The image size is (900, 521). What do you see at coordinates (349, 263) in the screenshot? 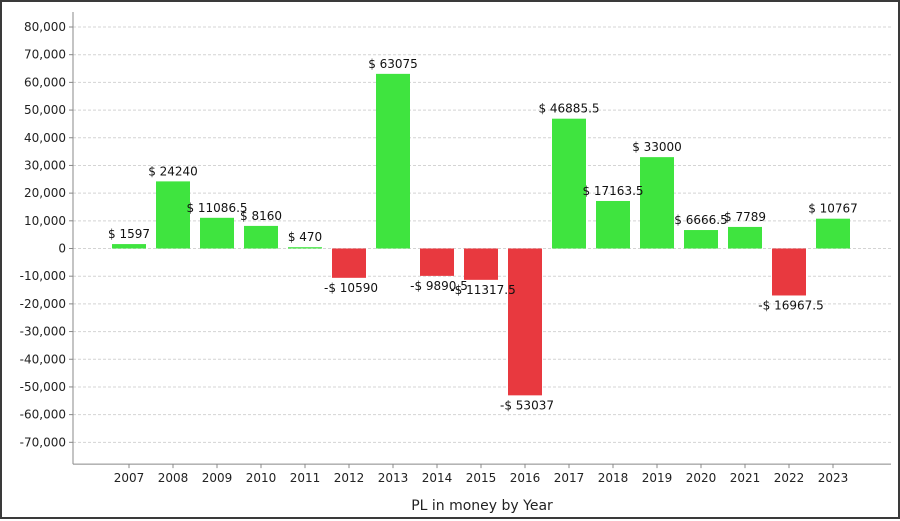
I see `bar-2012` at bounding box center [349, 263].